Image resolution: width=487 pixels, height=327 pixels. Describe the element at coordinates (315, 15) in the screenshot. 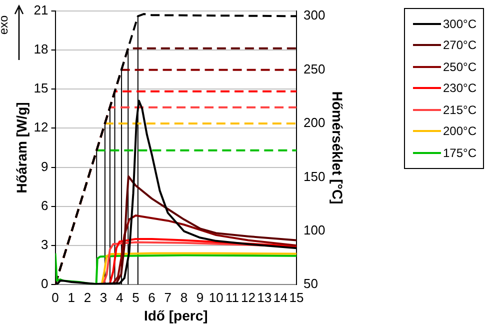

I see `y2-tick-label: 300` at that location.